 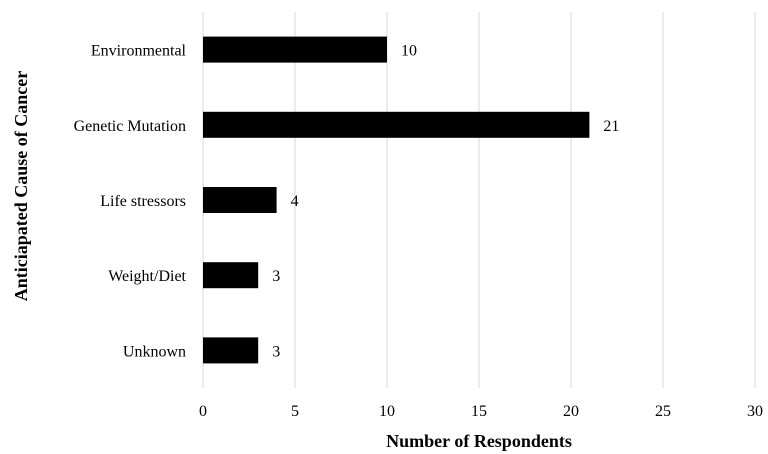 What do you see at coordinates (231, 350) in the screenshot?
I see `bar-unknown` at bounding box center [231, 350].